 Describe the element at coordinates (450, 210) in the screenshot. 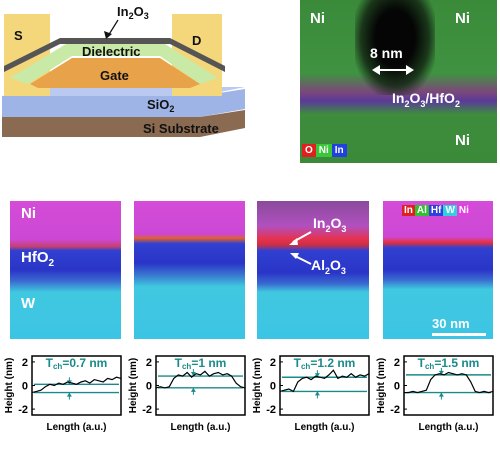

I see `legend-w: W` at that location.